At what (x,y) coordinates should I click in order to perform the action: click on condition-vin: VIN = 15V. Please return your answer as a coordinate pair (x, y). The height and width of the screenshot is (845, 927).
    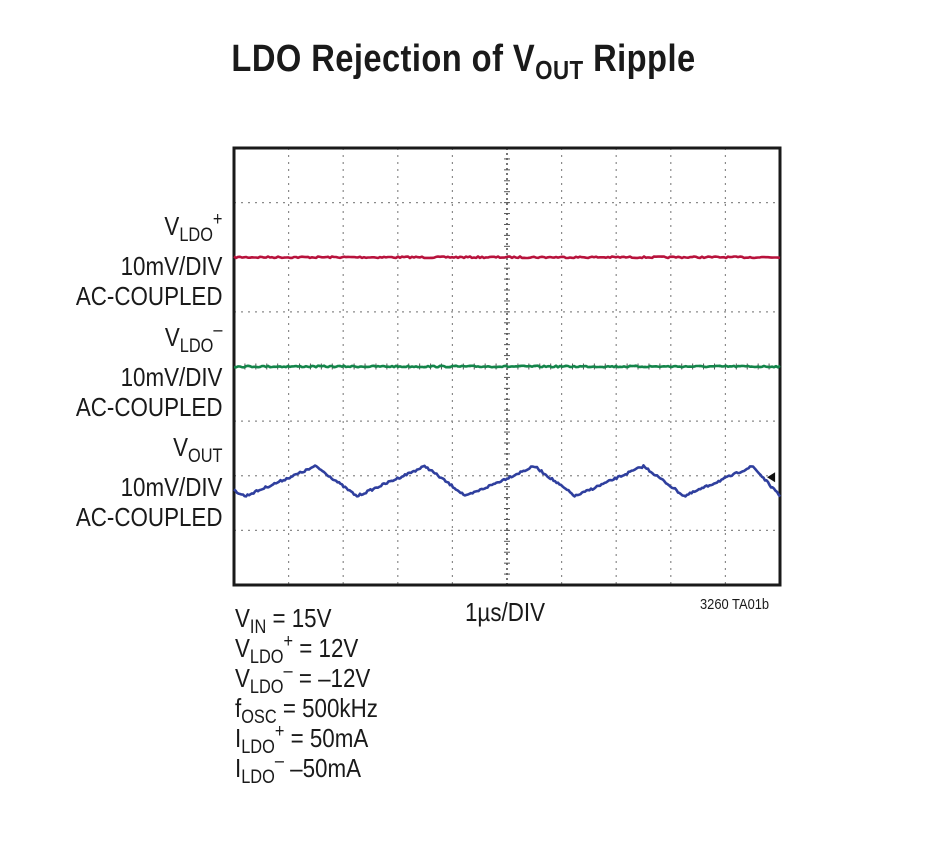
    Looking at the image, I should click on (283, 620).